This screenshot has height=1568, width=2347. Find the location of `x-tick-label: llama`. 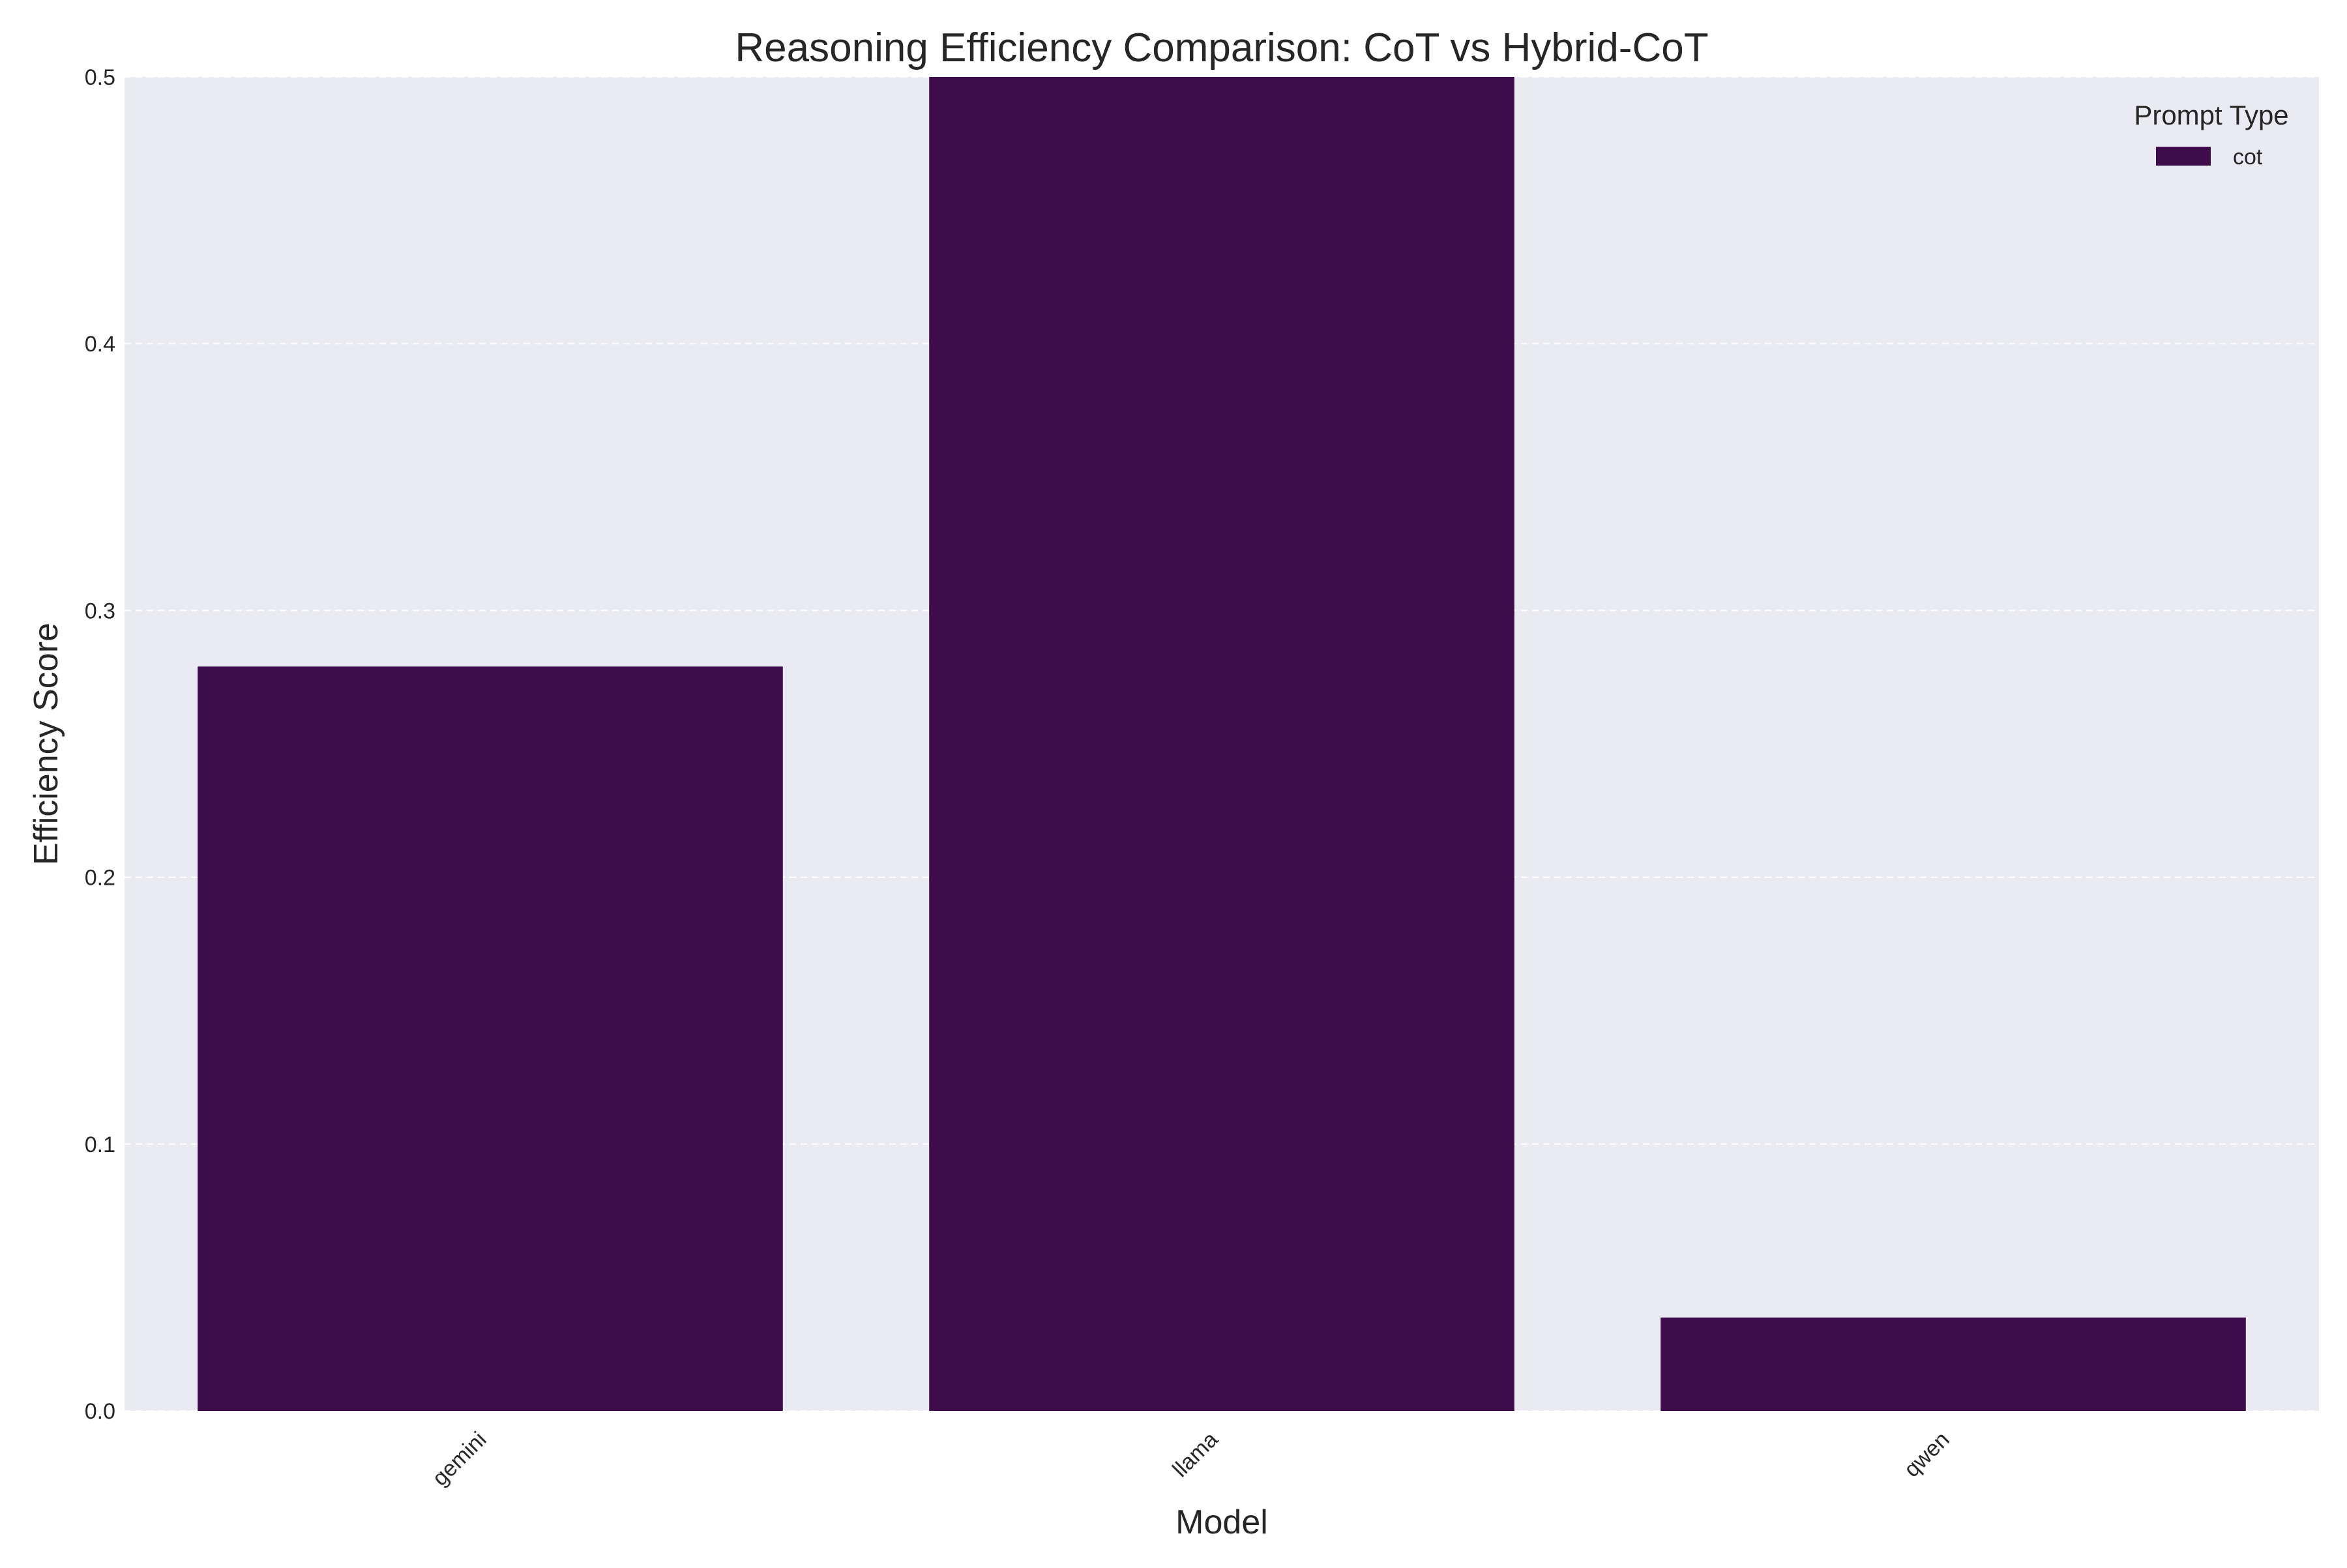

x-tick-label: llama is located at coordinates (1195, 1455).